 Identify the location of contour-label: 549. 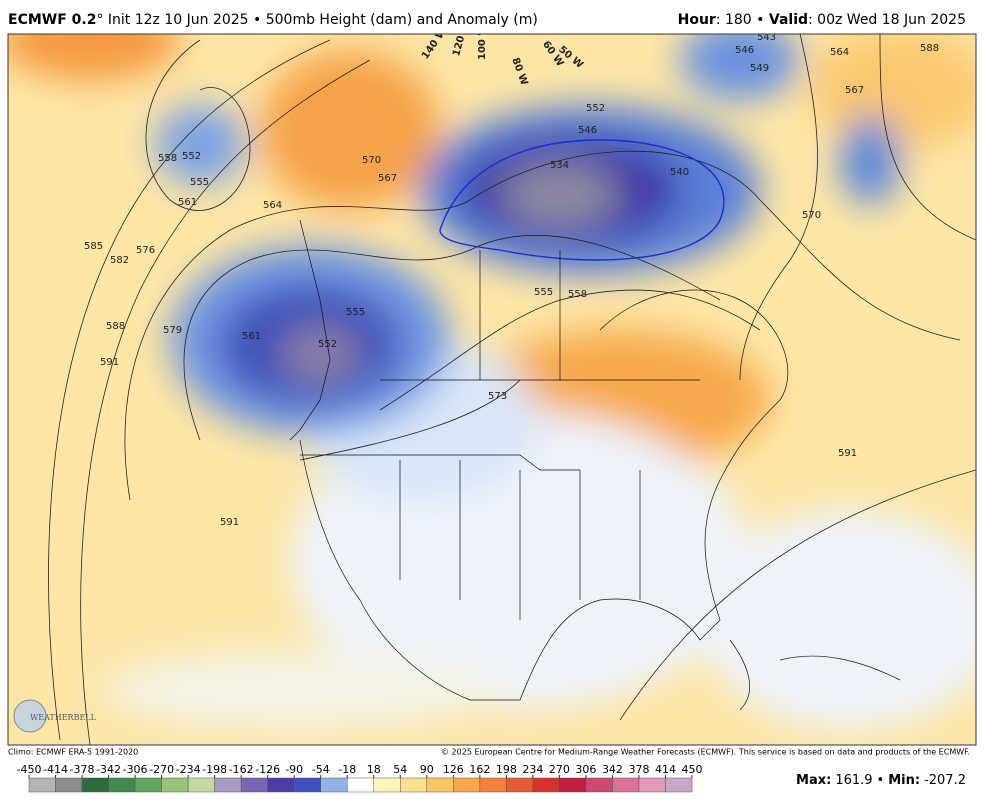
(759, 68).